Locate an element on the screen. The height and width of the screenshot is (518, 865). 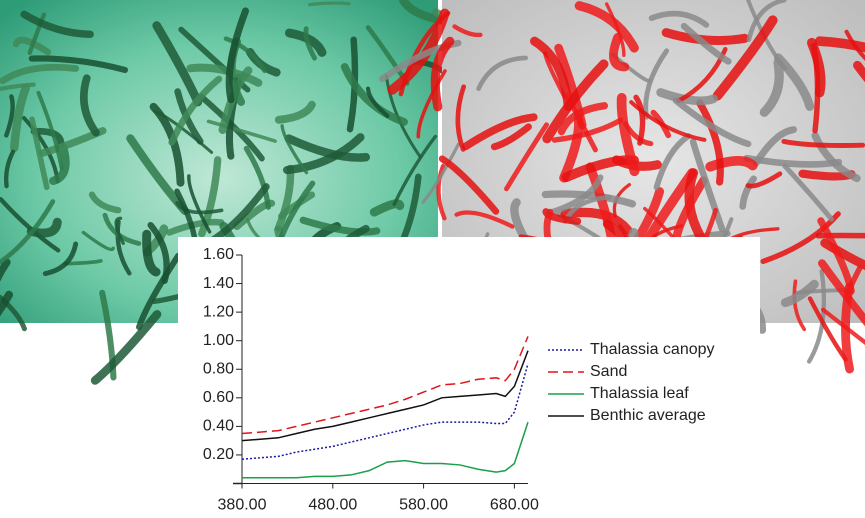
y-tick-label: 0.40 is located at coordinates (218, 426).